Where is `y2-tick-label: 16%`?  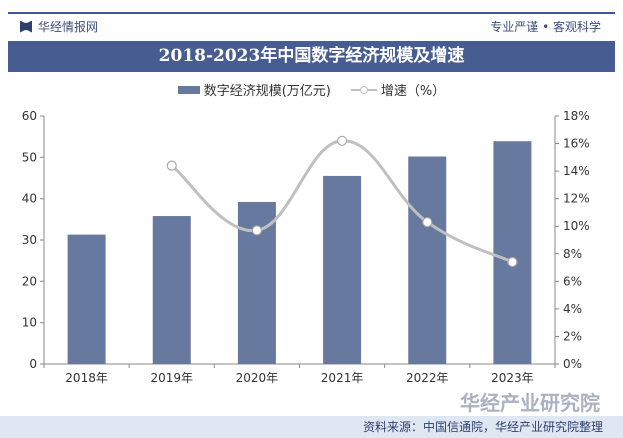
y2-tick-label: 16% is located at coordinates (576, 144).